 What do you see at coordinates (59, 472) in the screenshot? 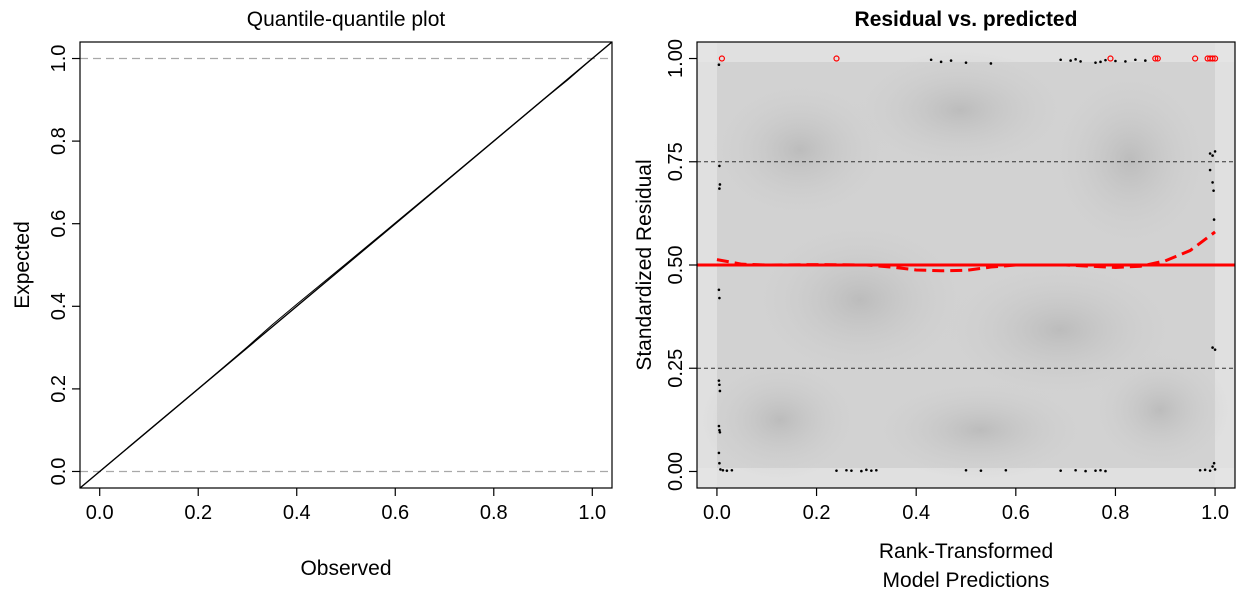
I see `qq-y-tick-label: 0.0` at bounding box center [59, 472].